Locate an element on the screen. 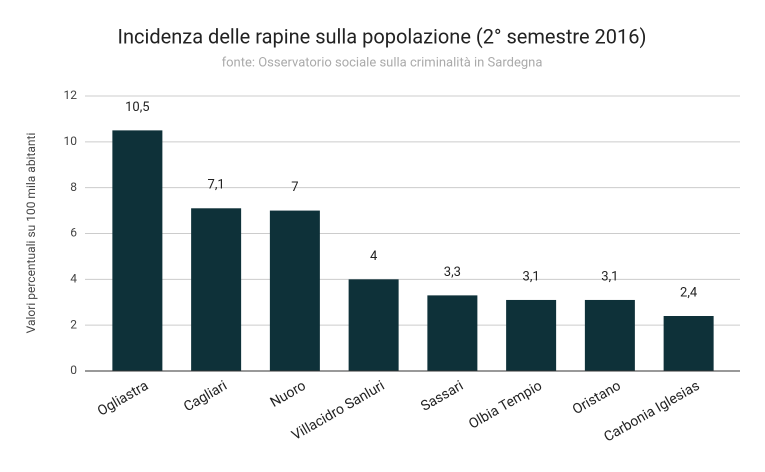 This screenshot has height=472, width=765. x-tick-label: Sassari is located at coordinates (442, 396).